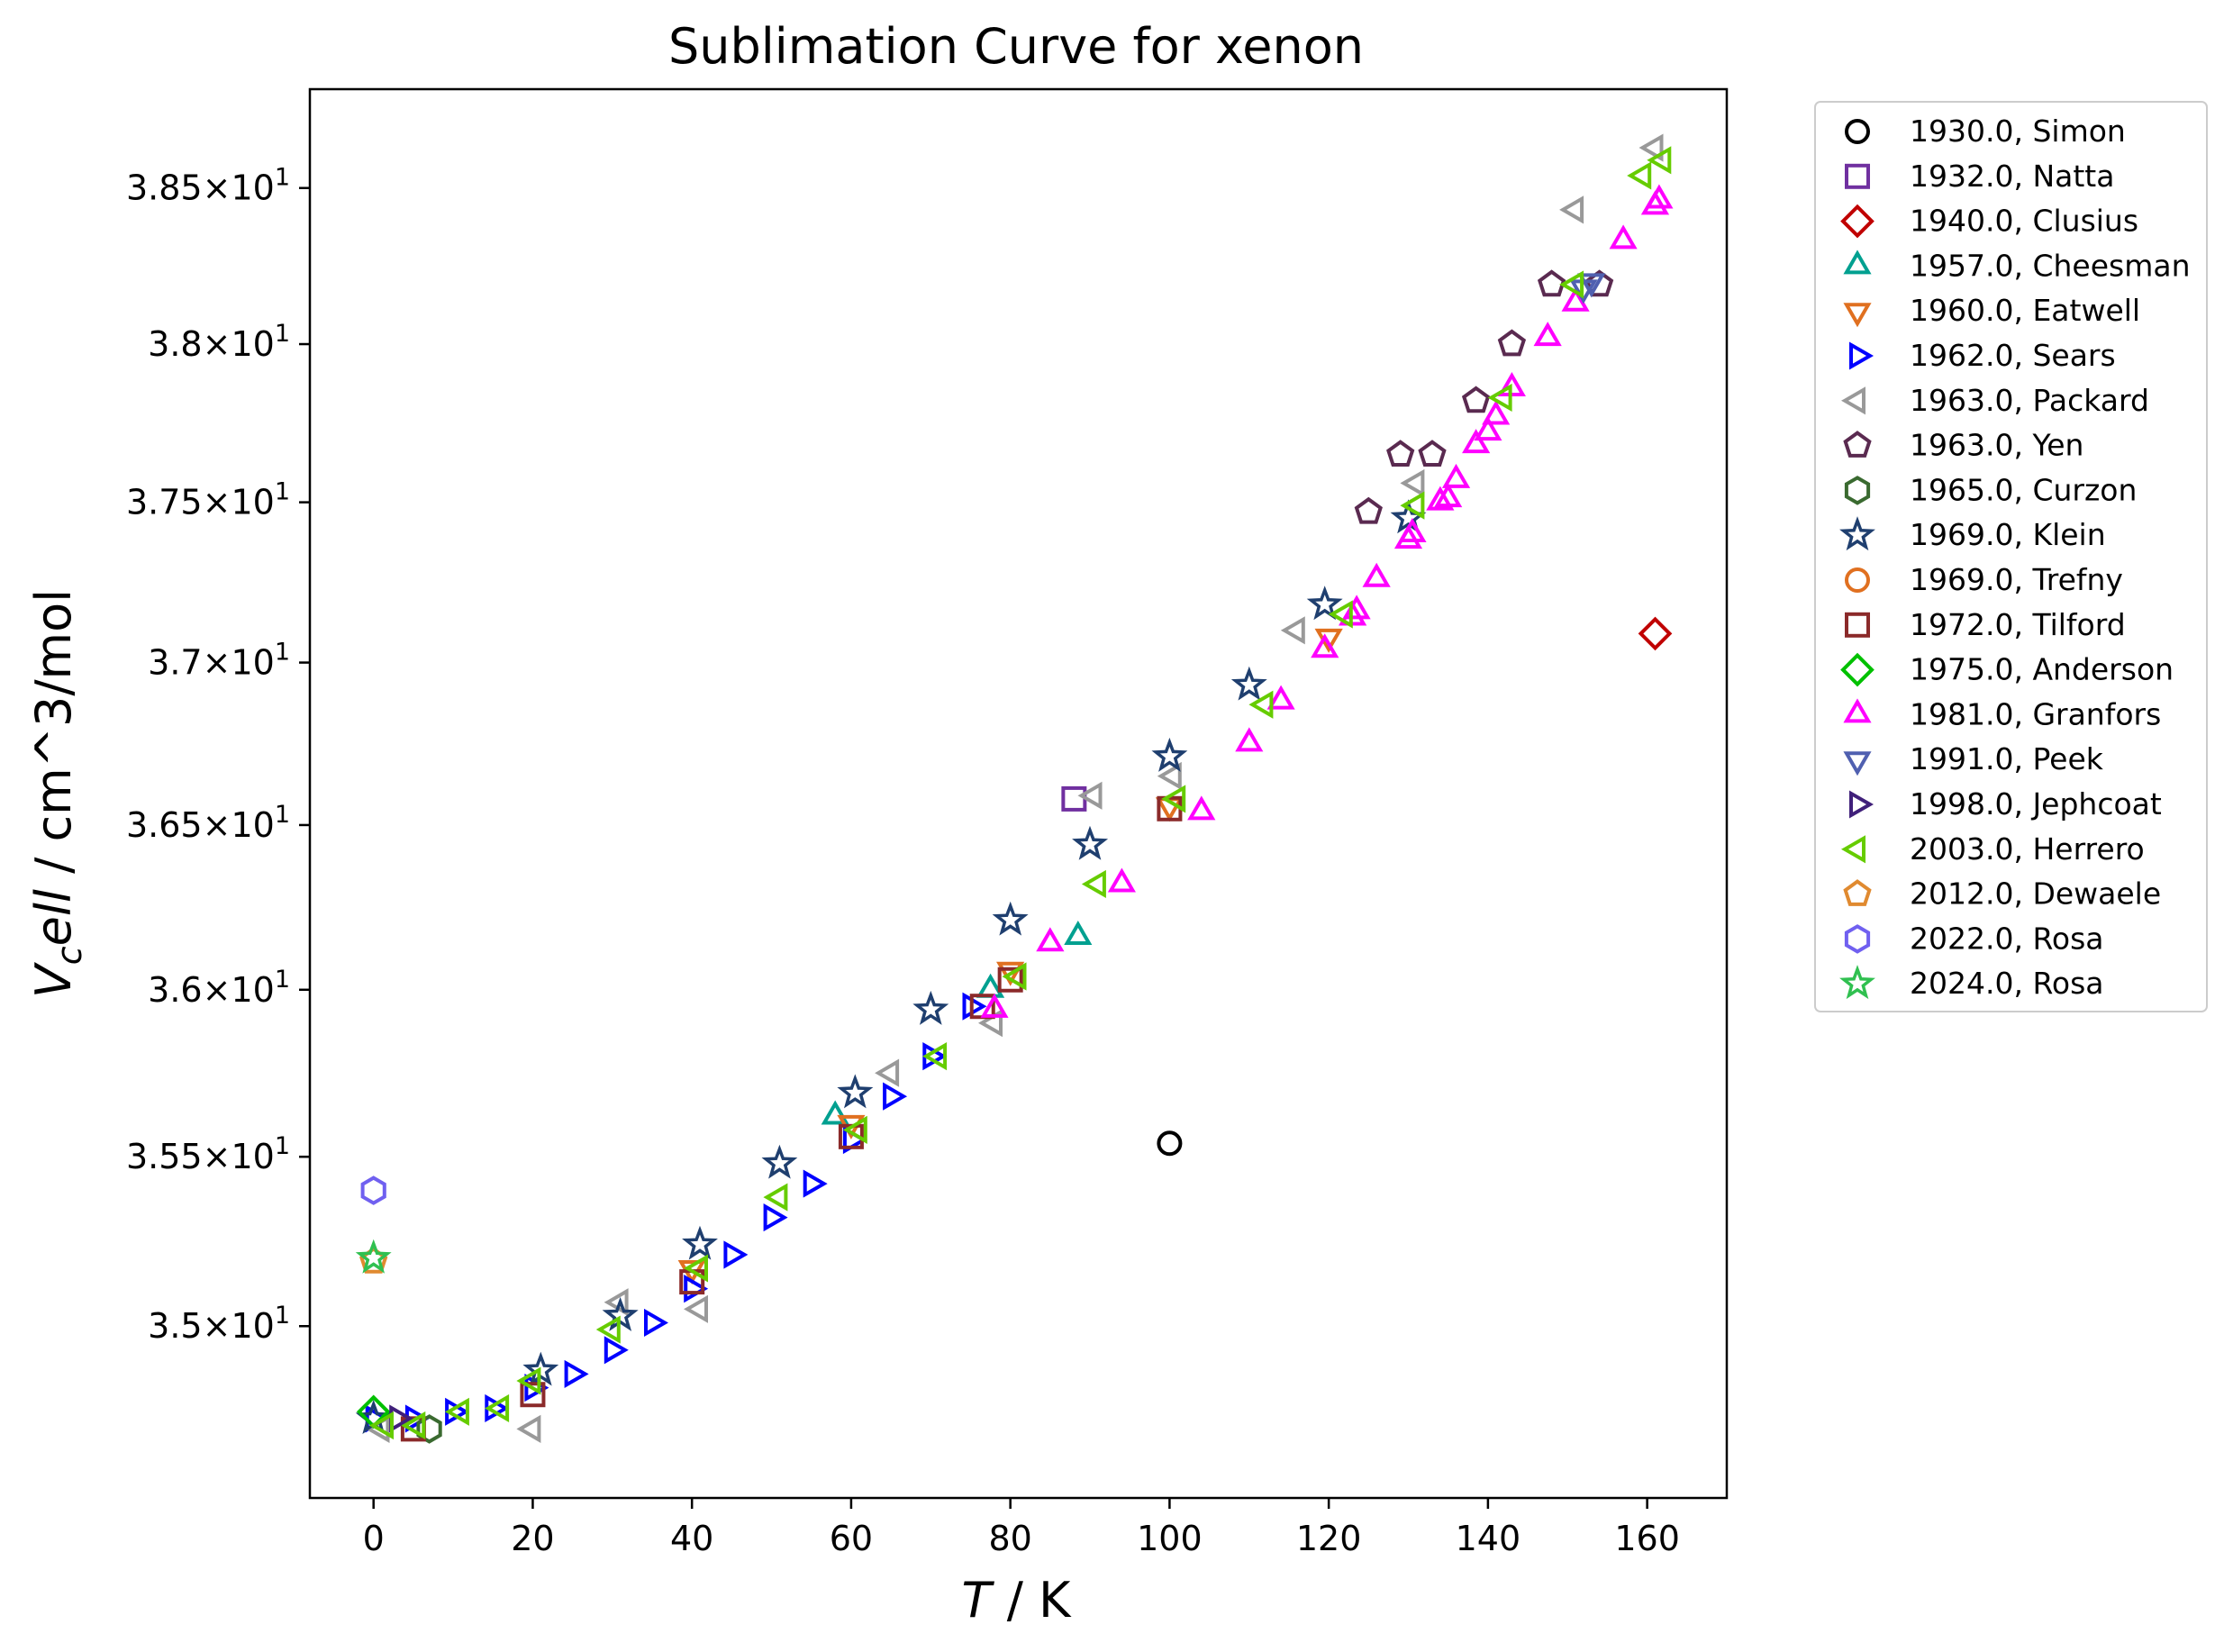  What do you see at coordinates (57, 793) in the screenshot?
I see `y-axis-label: Vcell / cm^3/mol` at bounding box center [57, 793].